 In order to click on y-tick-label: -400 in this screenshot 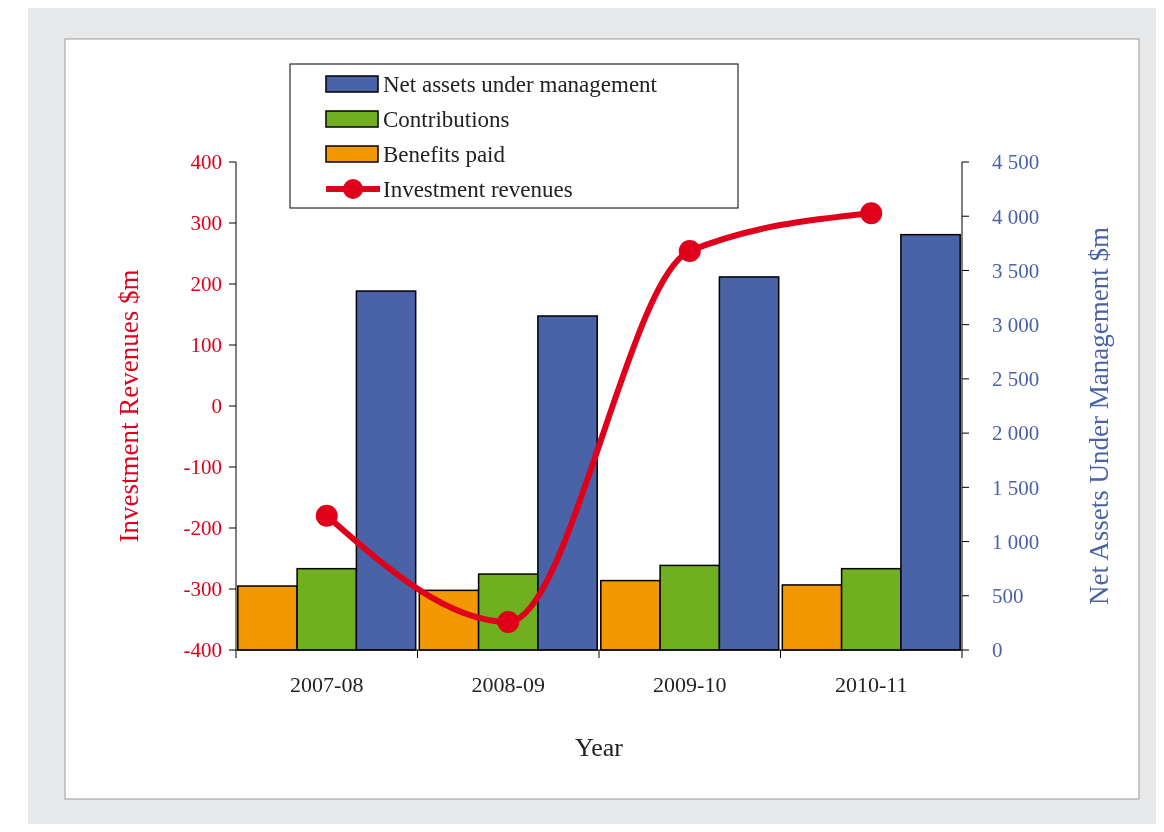, I will do `click(202, 650)`.